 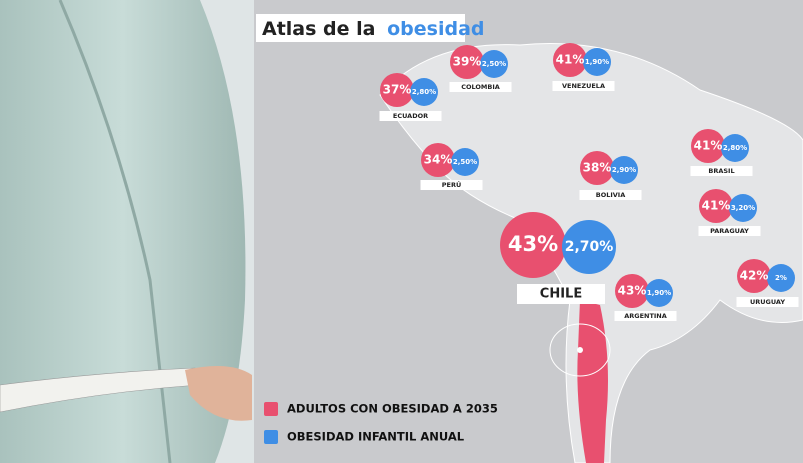 I want to click on child-value: 2%, so click(x=781, y=278).